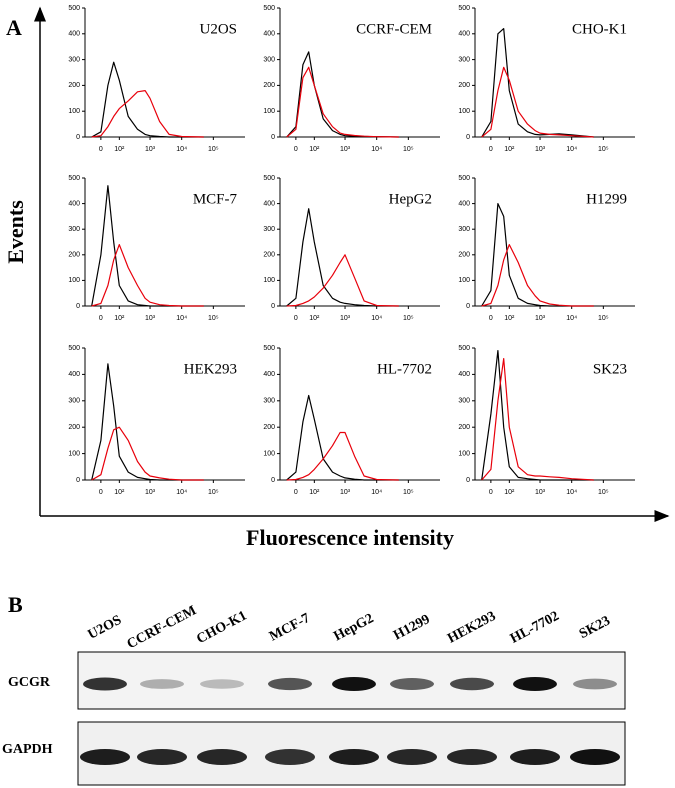  I want to click on panel-label: B, so click(15, 604).